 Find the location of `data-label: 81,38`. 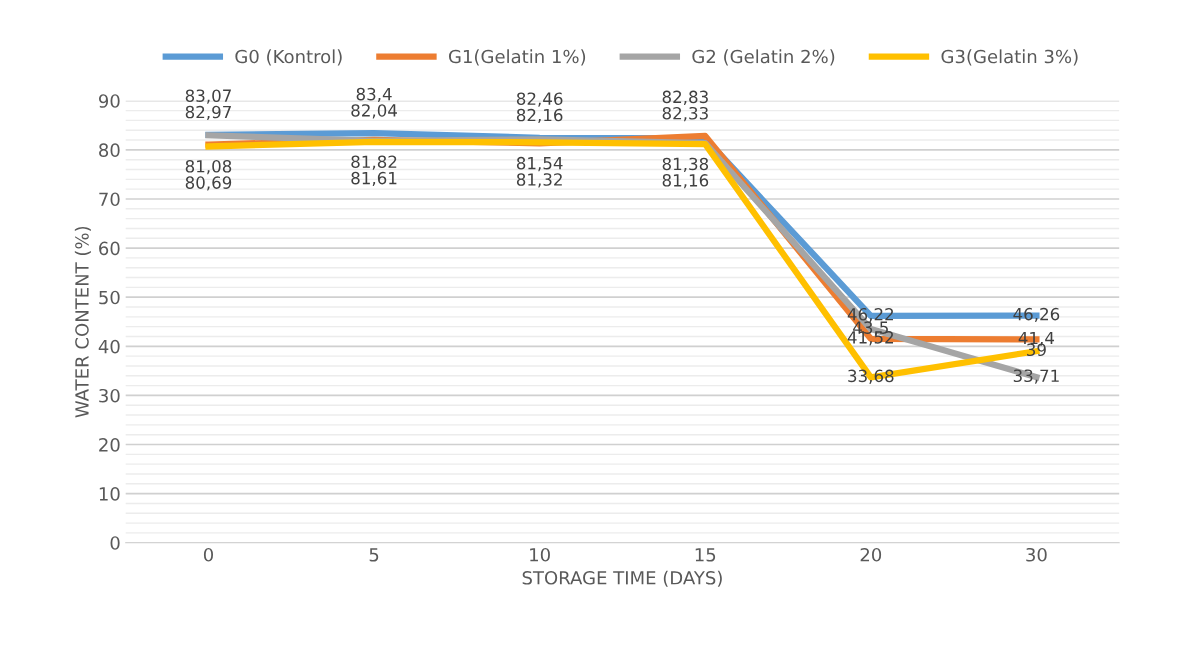

data-label: 81,38 is located at coordinates (685, 164).